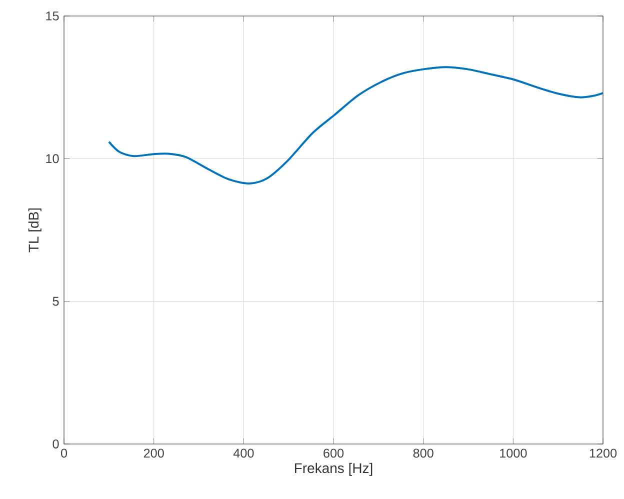 The image size is (624, 499). I want to click on y-tick-label: 5, so click(55, 301).